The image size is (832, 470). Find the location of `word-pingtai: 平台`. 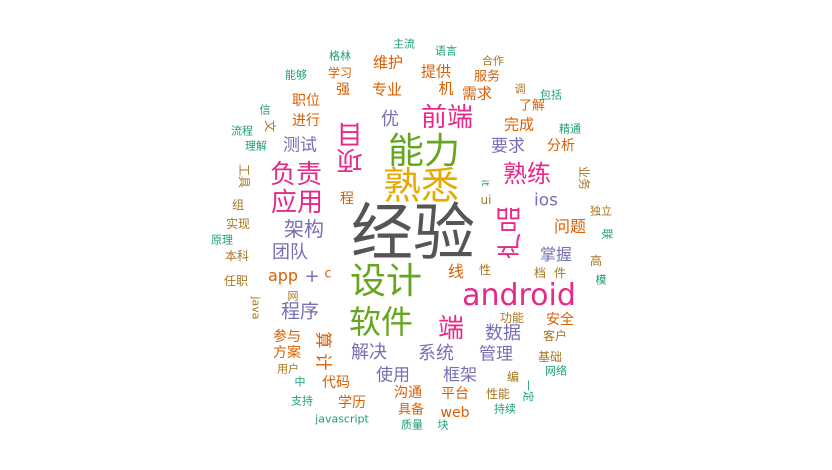

word-pingtai: 平台 is located at coordinates (455, 394).